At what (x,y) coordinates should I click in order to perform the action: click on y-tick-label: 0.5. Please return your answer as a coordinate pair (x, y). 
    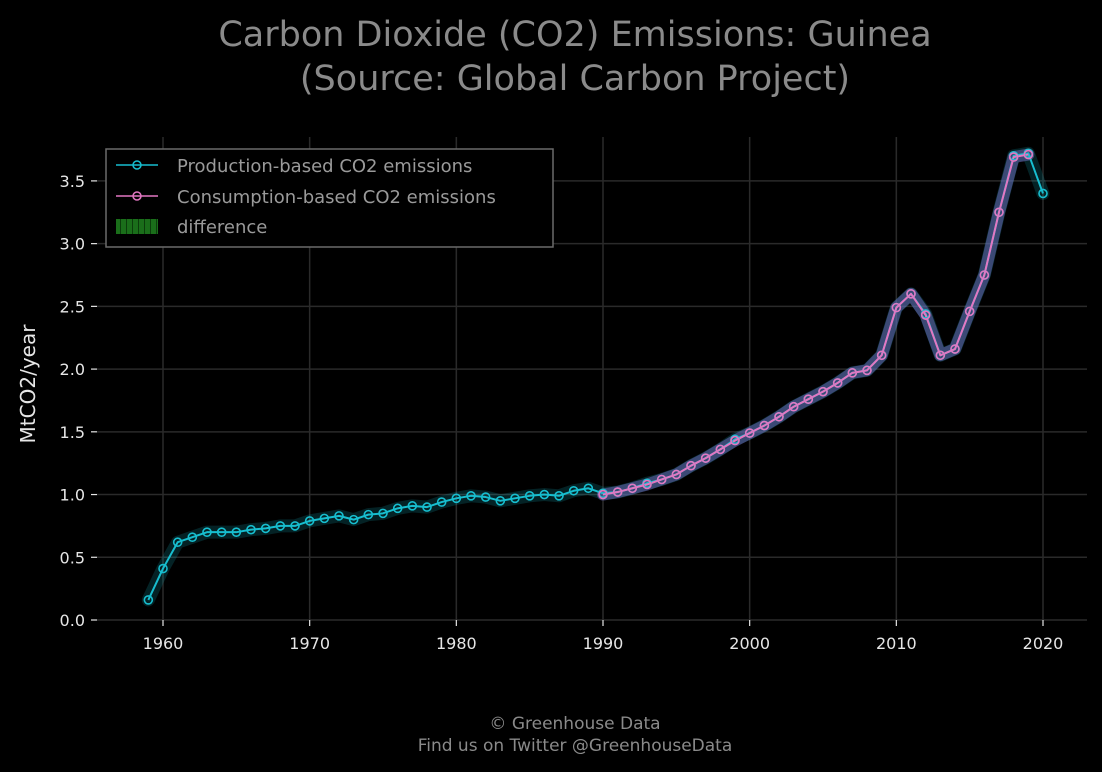
    Looking at the image, I should click on (72, 557).